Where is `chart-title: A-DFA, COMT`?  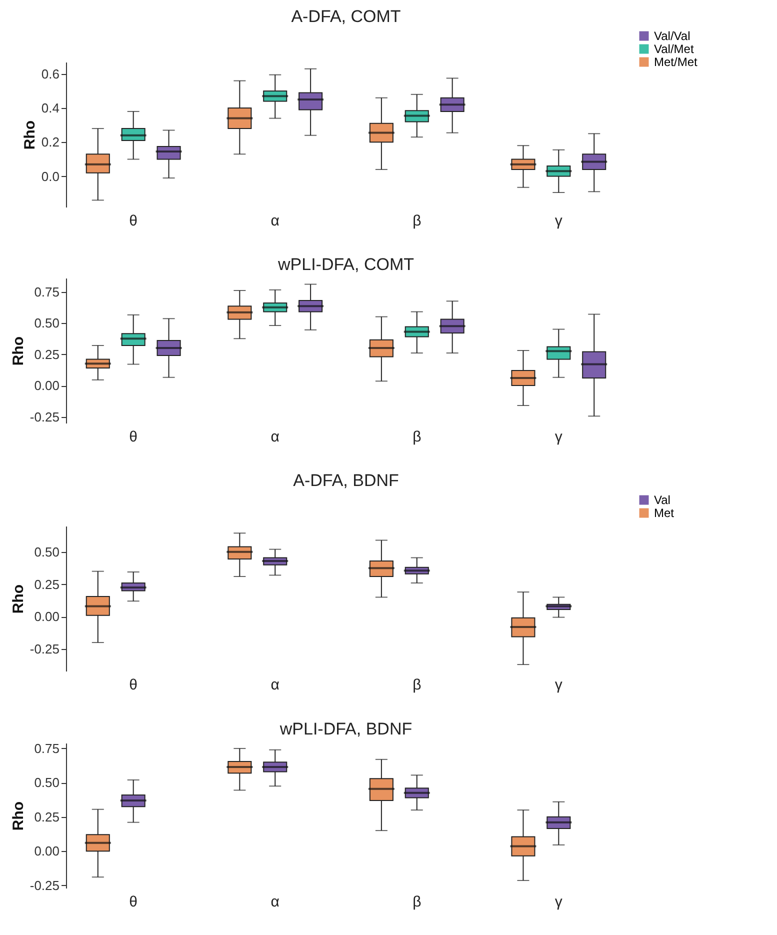
chart-title: A-DFA, COMT is located at coordinates (346, 16).